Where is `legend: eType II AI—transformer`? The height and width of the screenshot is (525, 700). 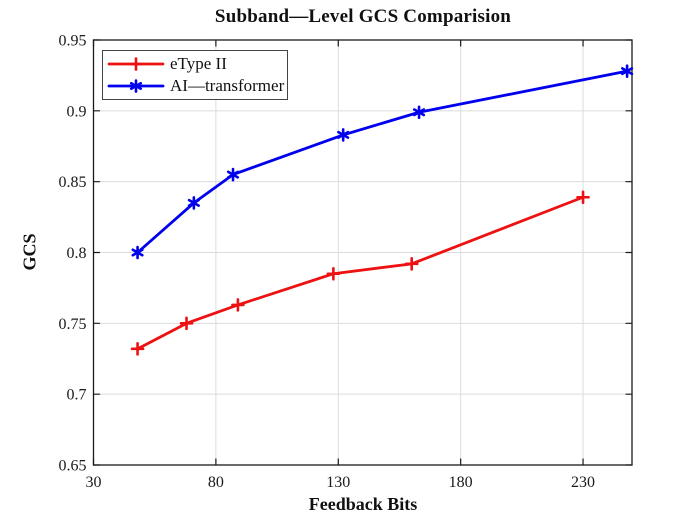
legend: eType II AI—transformer is located at coordinates (195, 75).